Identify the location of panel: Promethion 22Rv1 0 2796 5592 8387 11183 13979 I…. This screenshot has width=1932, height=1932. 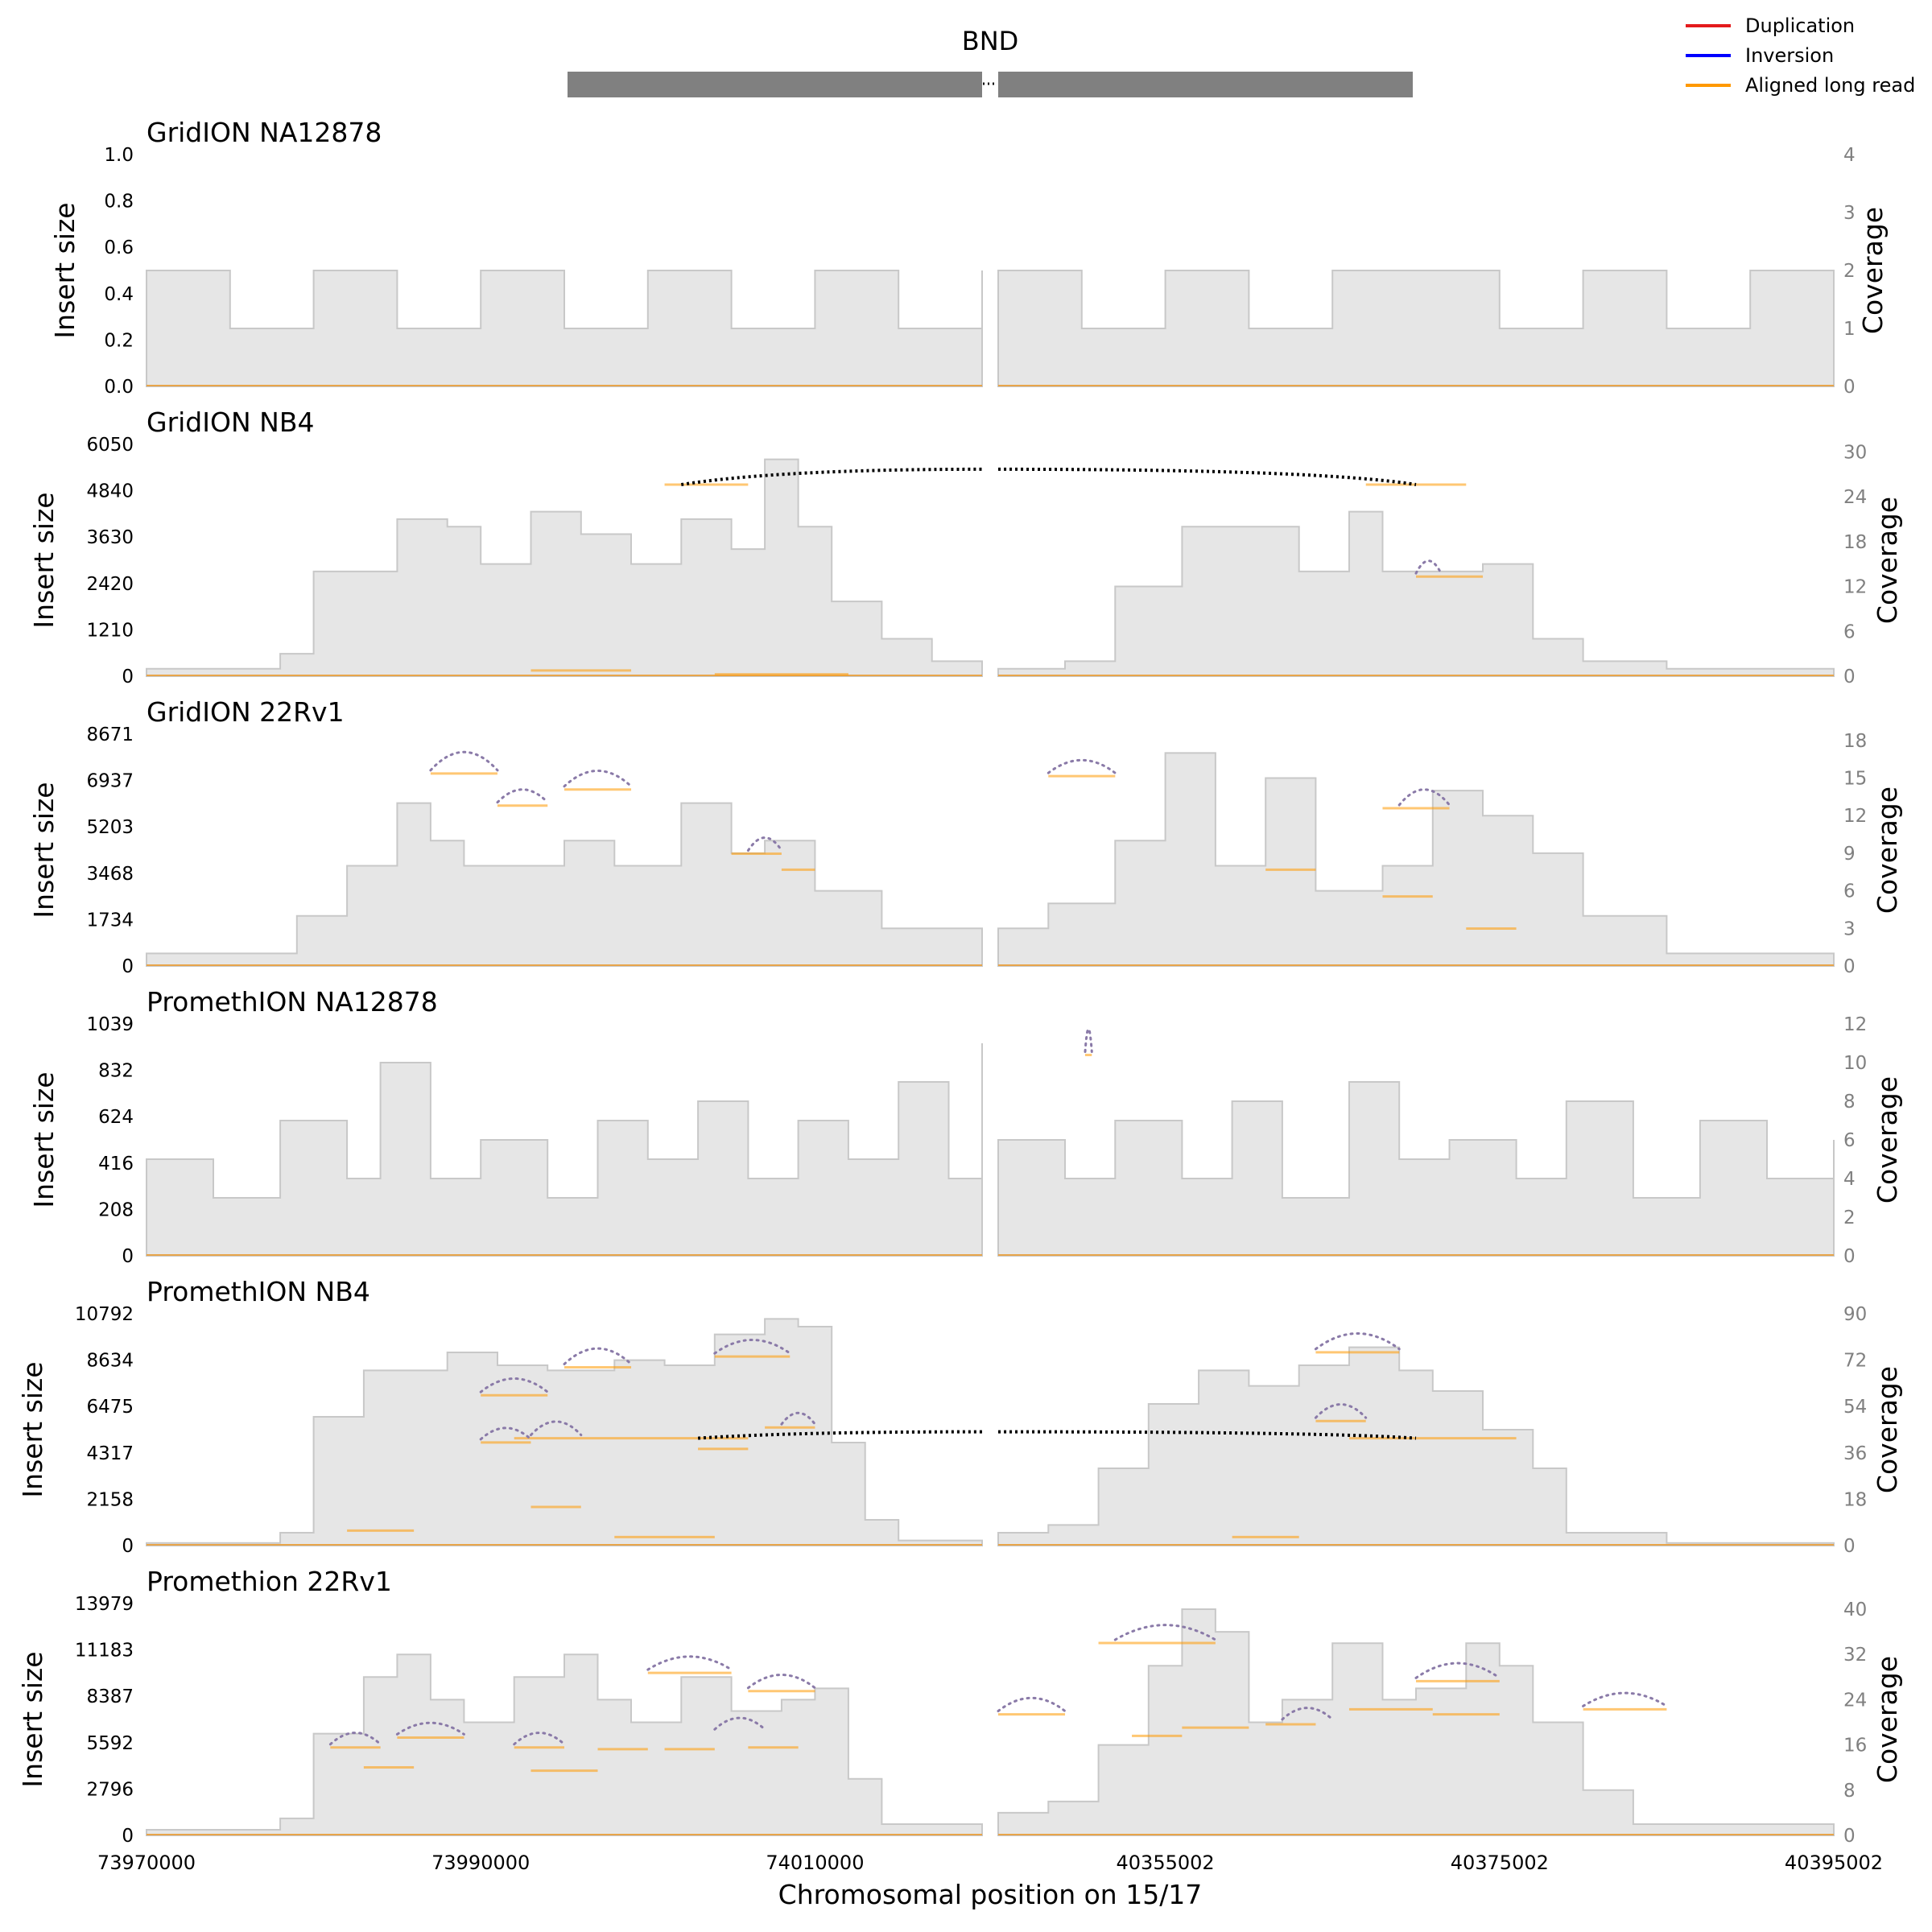
(960, 1706).